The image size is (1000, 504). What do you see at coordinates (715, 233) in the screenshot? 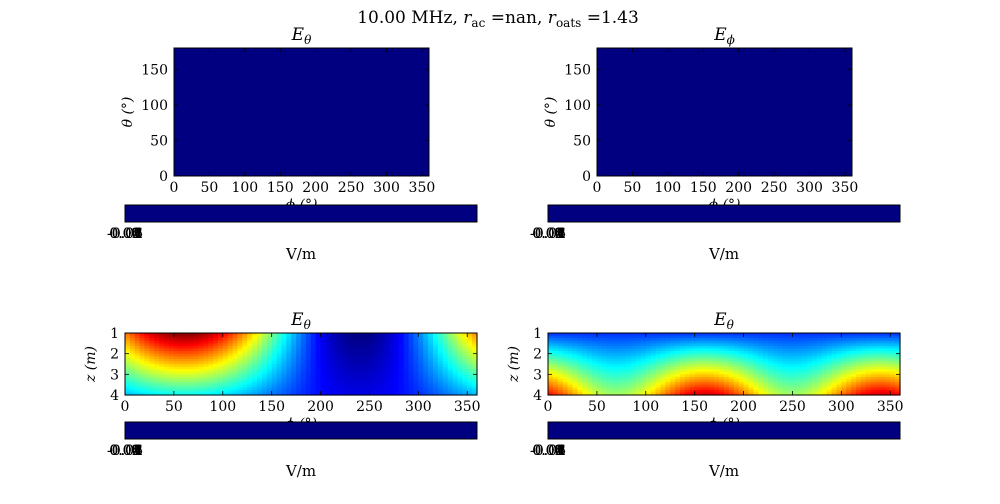
I see `colorbar: -0.06-0.04-0.020.000.020.040.06V/m` at bounding box center [715, 233].